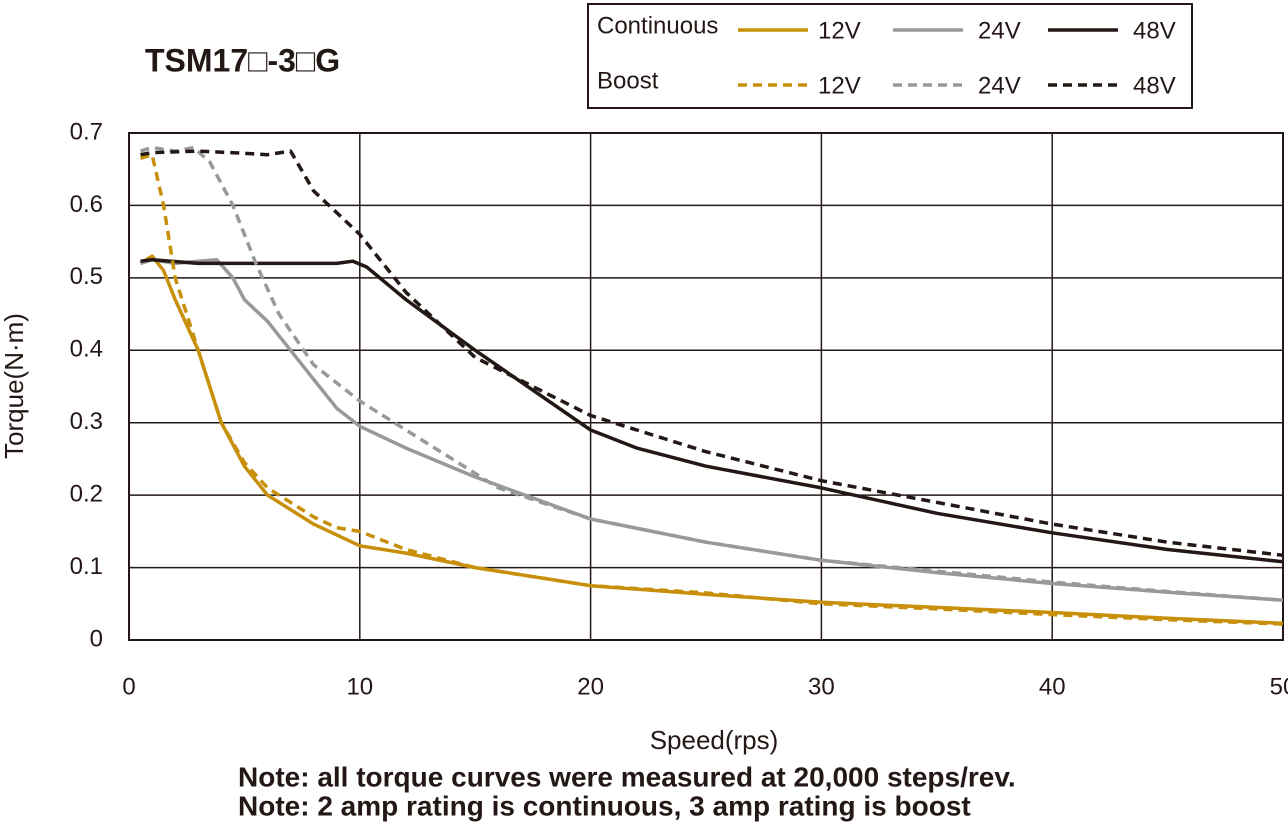  What do you see at coordinates (359, 686) in the screenshot?
I see `x-tick-label: 10` at bounding box center [359, 686].